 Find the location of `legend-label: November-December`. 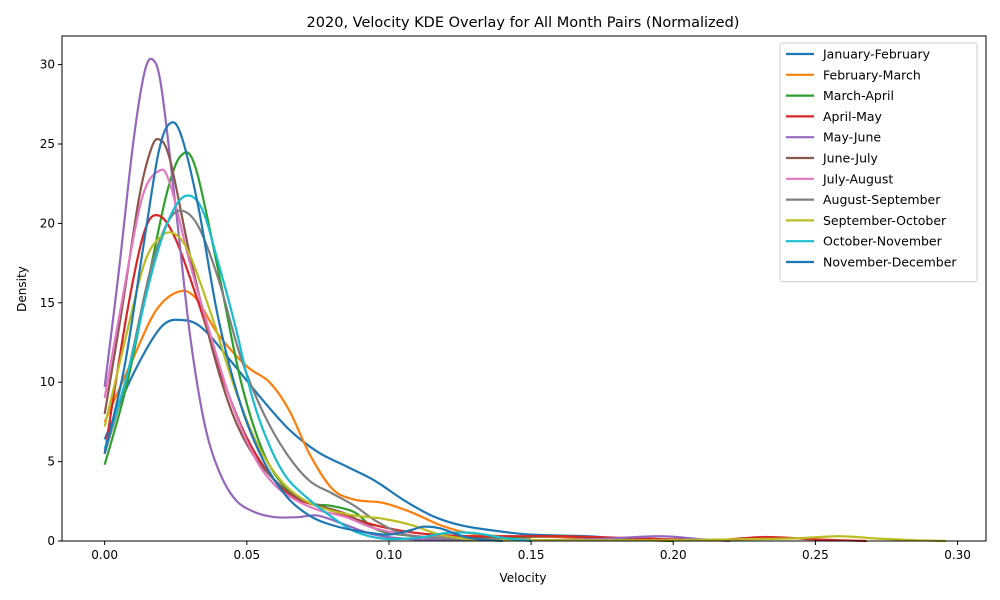

legend-label: November-December is located at coordinates (890, 262).